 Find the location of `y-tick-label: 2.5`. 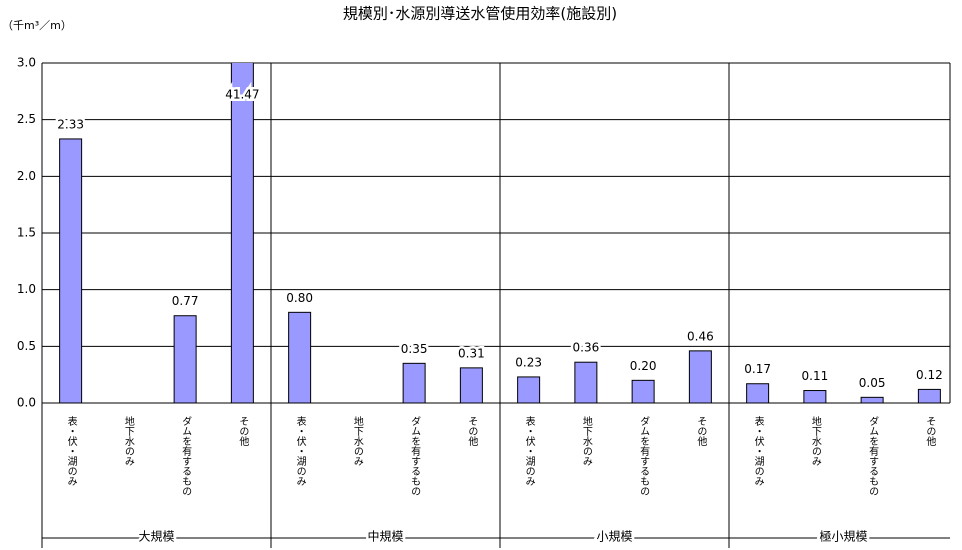

y-tick-label: 2.5 is located at coordinates (26, 119).